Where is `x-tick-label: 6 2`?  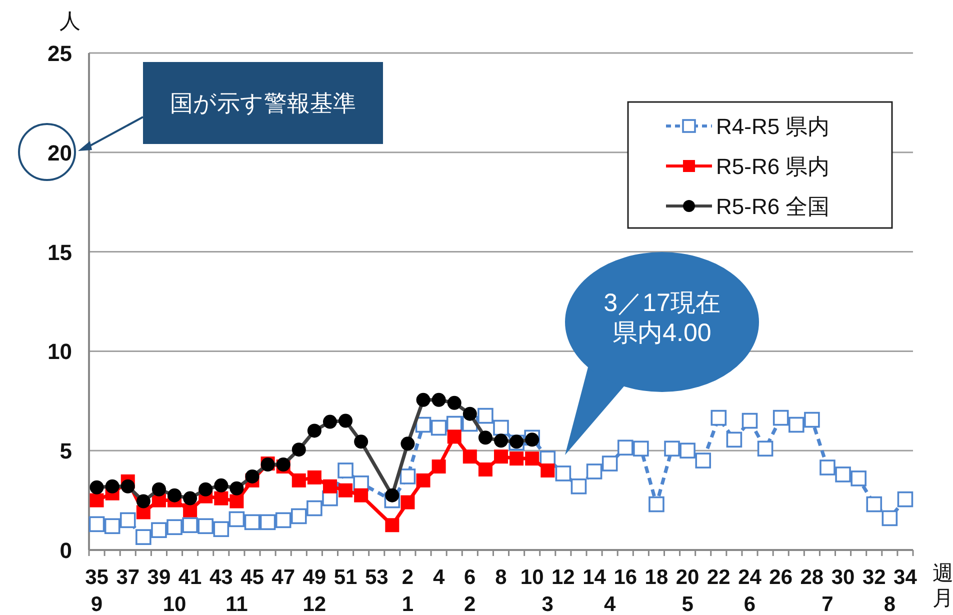
x-tick-label: 6 2 is located at coordinates (470, 590).